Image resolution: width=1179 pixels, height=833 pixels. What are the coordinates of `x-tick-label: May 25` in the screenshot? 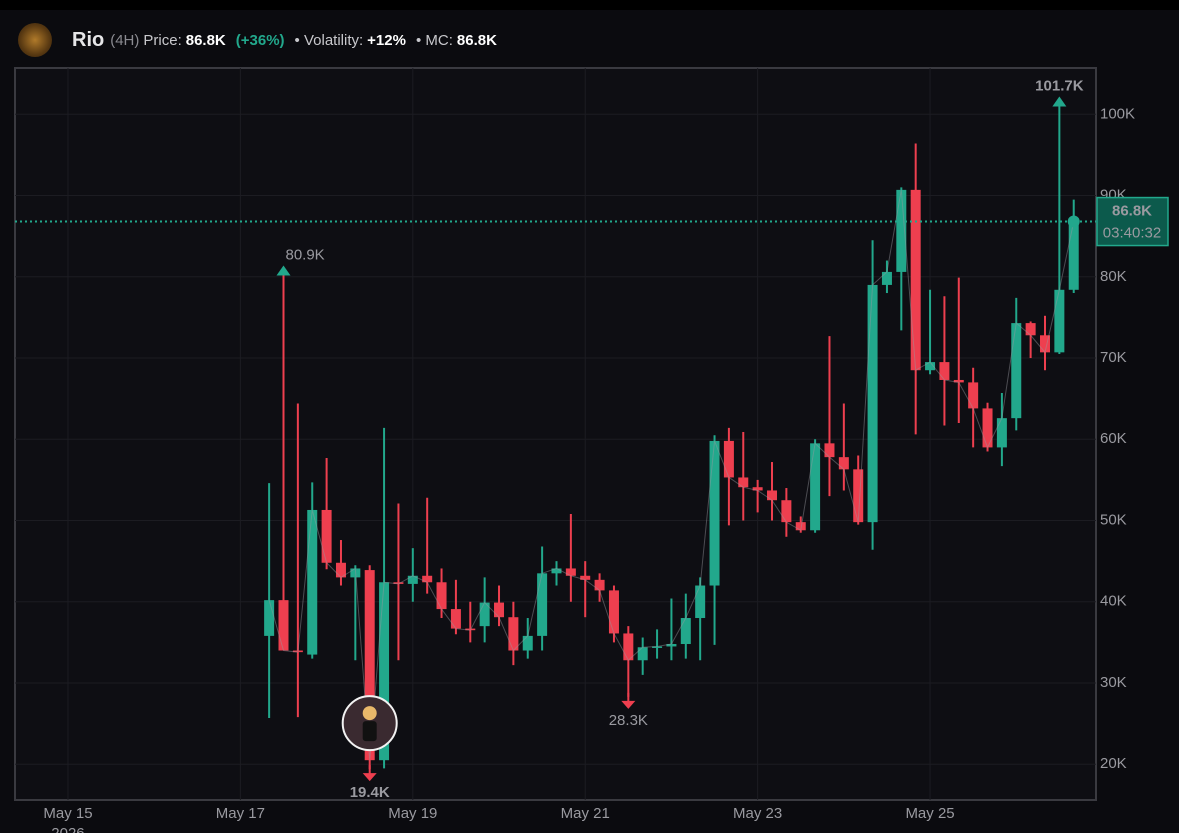 It's located at (929, 813).